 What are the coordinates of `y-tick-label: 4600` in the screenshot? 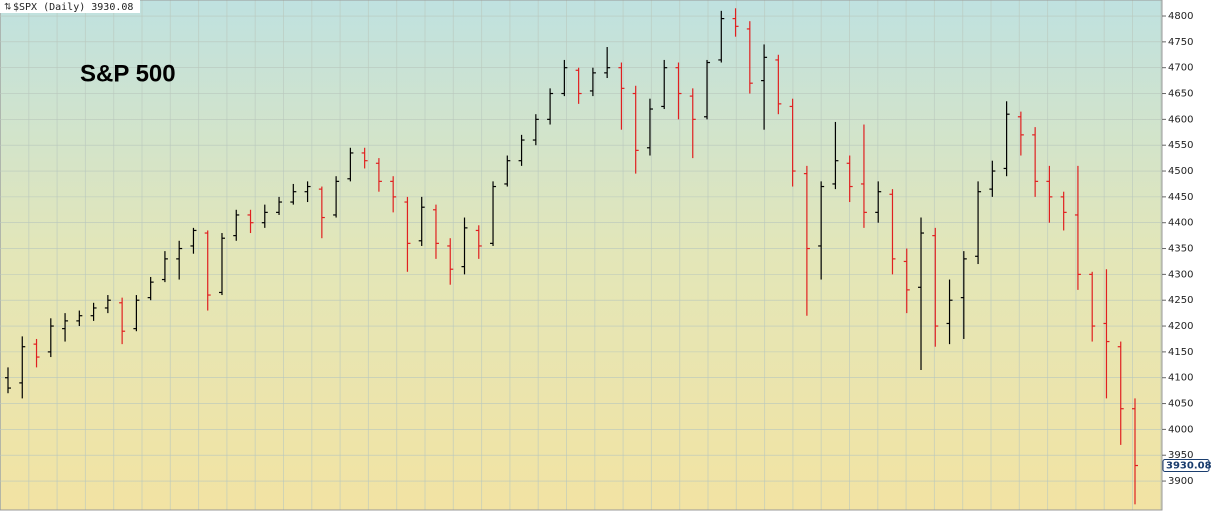 It's located at (1180, 119).